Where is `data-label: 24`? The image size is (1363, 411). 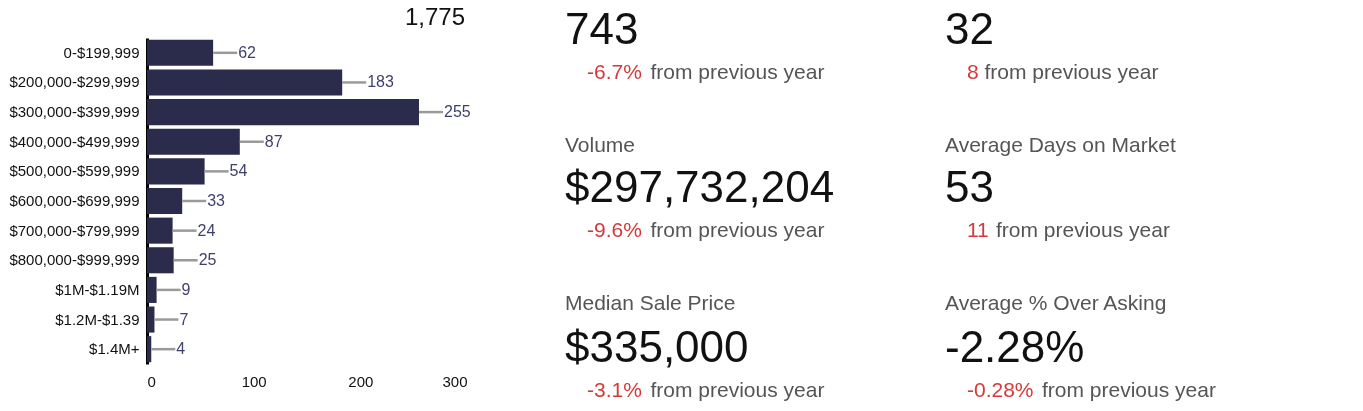 data-label: 24 is located at coordinates (206, 230).